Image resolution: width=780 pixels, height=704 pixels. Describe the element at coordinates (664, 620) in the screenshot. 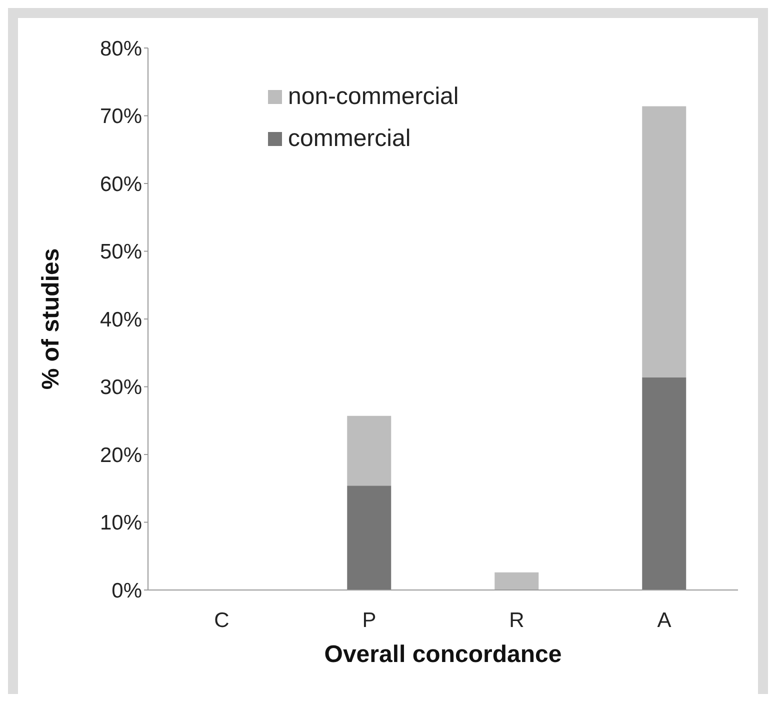

I see `x-tick-label: A` at that location.